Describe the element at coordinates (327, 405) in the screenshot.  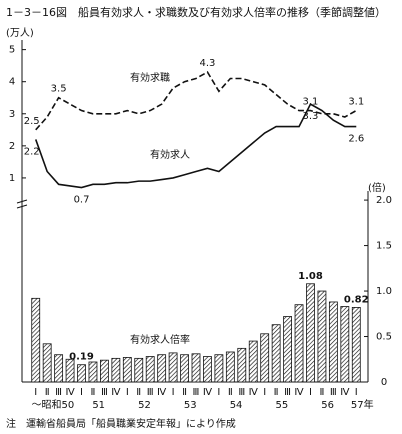
I see `year-label: 56` at that location.